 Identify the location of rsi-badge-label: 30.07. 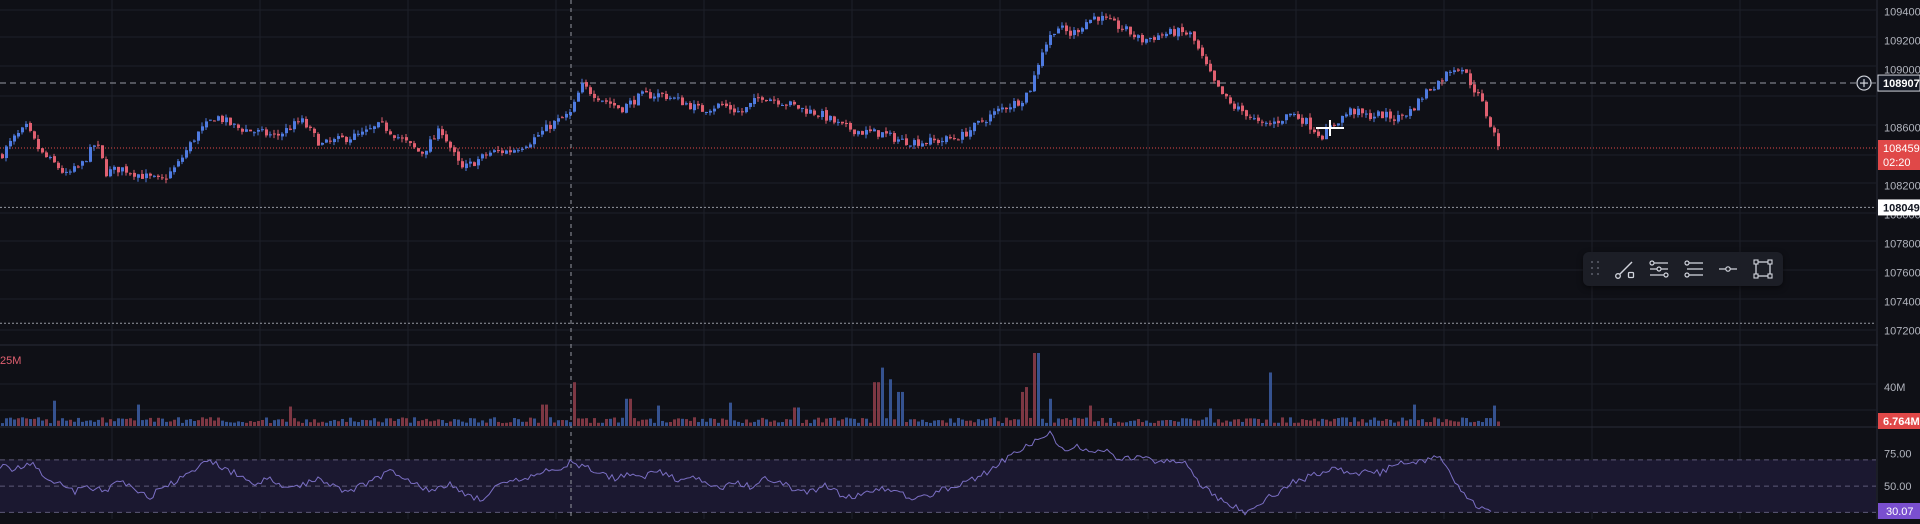
(1900, 512).